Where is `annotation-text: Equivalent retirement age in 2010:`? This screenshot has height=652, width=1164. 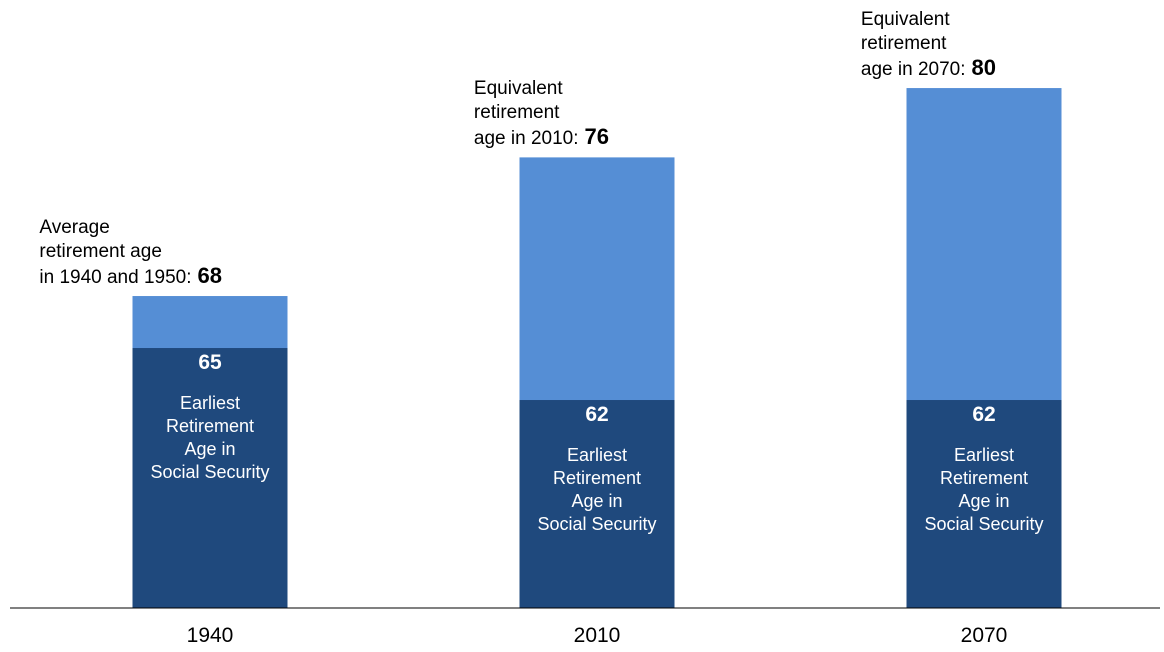
annotation-text: Equivalent retirement age in 2010: is located at coordinates (526, 114).